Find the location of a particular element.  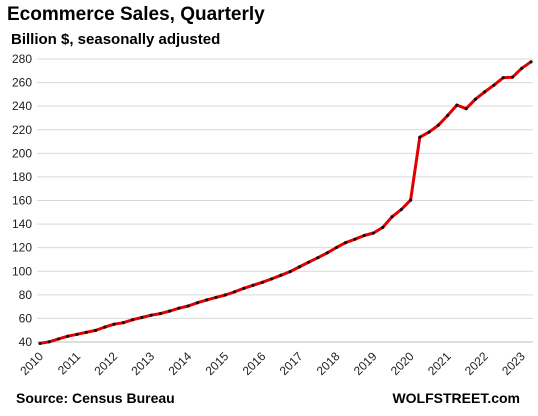

brand-logo-text: WOLFSTREET.com is located at coordinates (456, 398).